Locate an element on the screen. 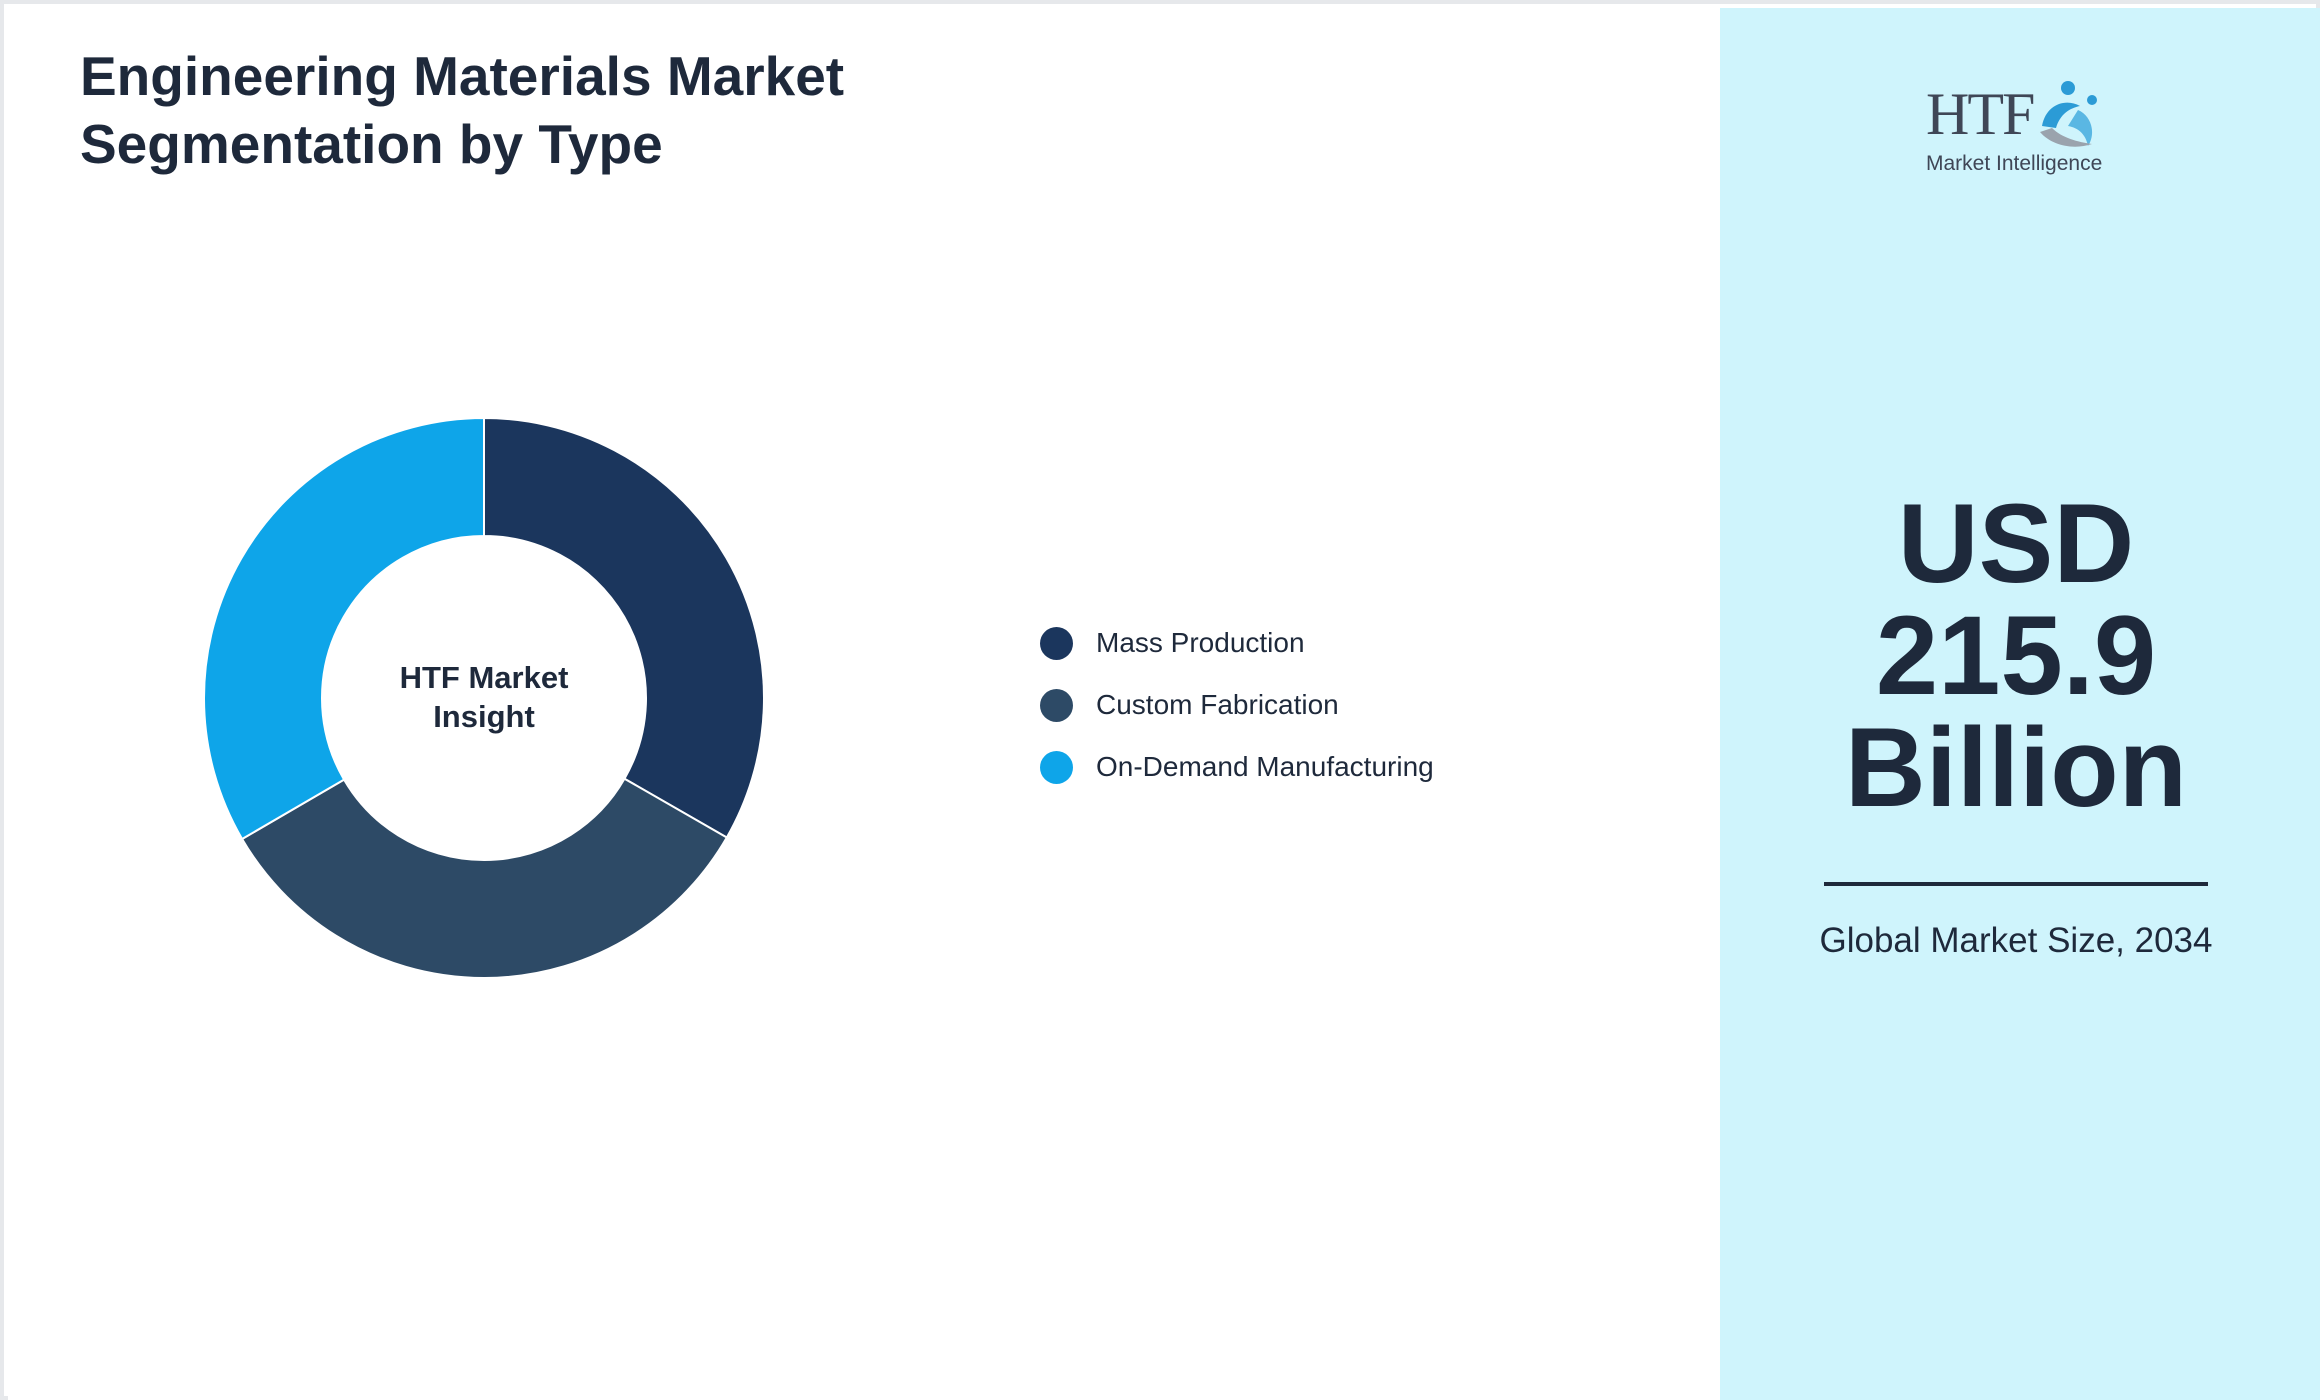 This screenshot has width=2320, height=1400. logo-subtitle: Market Intelligence is located at coordinates (2014, 163).